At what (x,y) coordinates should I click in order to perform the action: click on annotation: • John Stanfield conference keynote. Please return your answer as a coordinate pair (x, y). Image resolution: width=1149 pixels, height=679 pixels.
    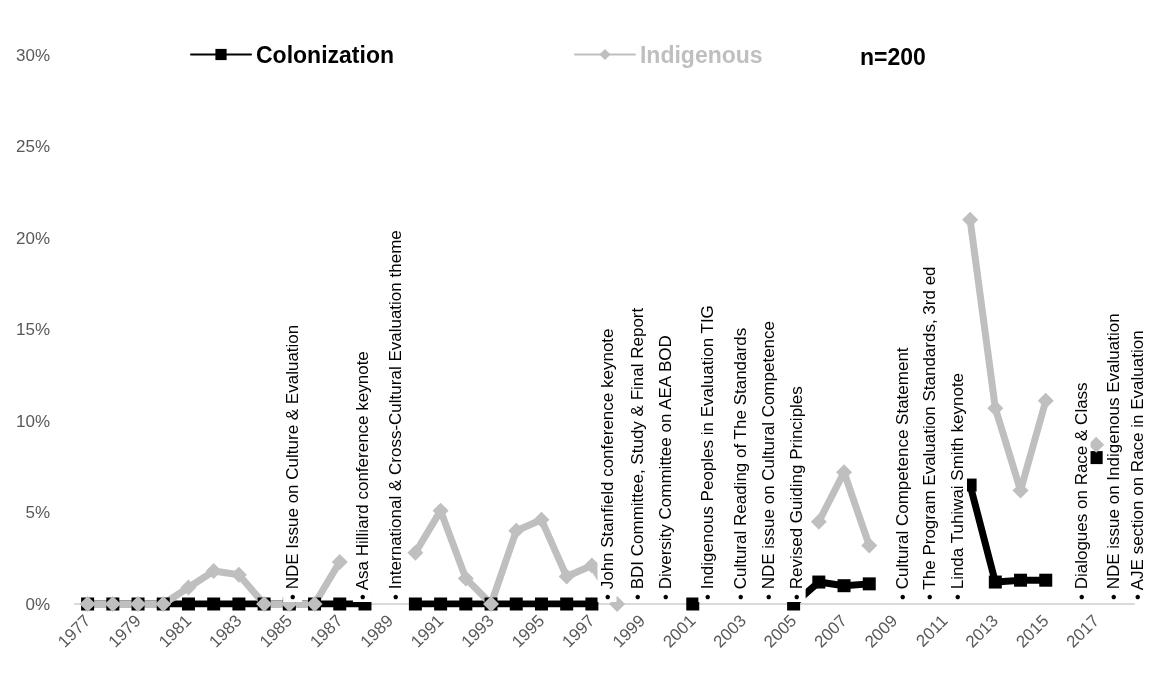
    Looking at the image, I should click on (607, 464).